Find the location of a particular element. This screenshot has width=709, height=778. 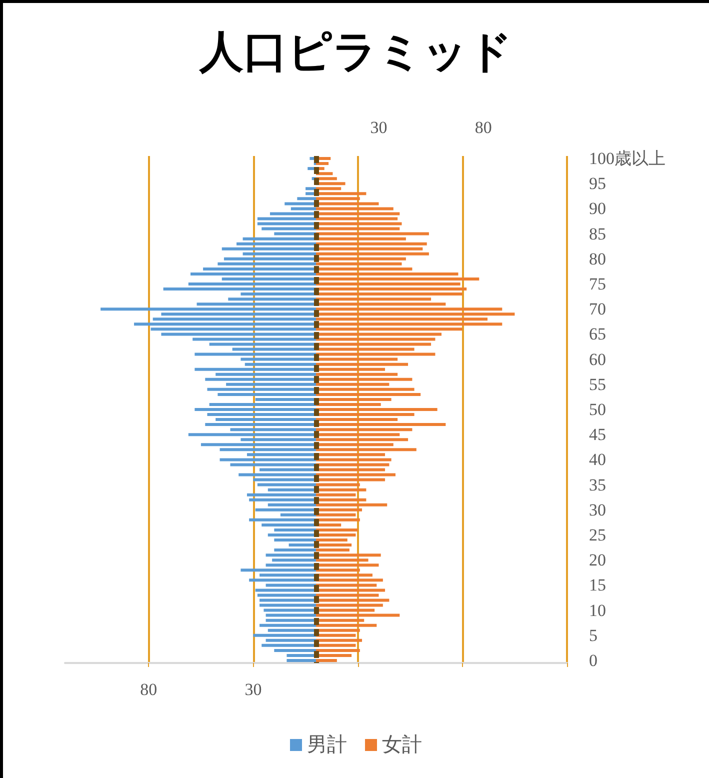

y-tick-label: 85 is located at coordinates (597, 234).